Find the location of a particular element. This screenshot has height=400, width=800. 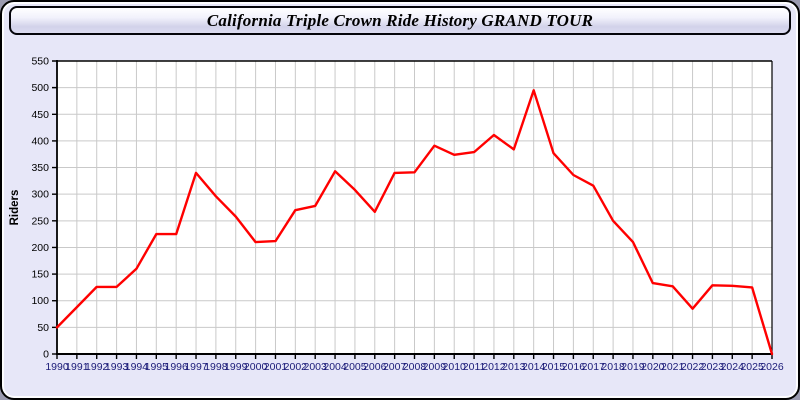

x-tick-label: 2006 is located at coordinates (375, 367).